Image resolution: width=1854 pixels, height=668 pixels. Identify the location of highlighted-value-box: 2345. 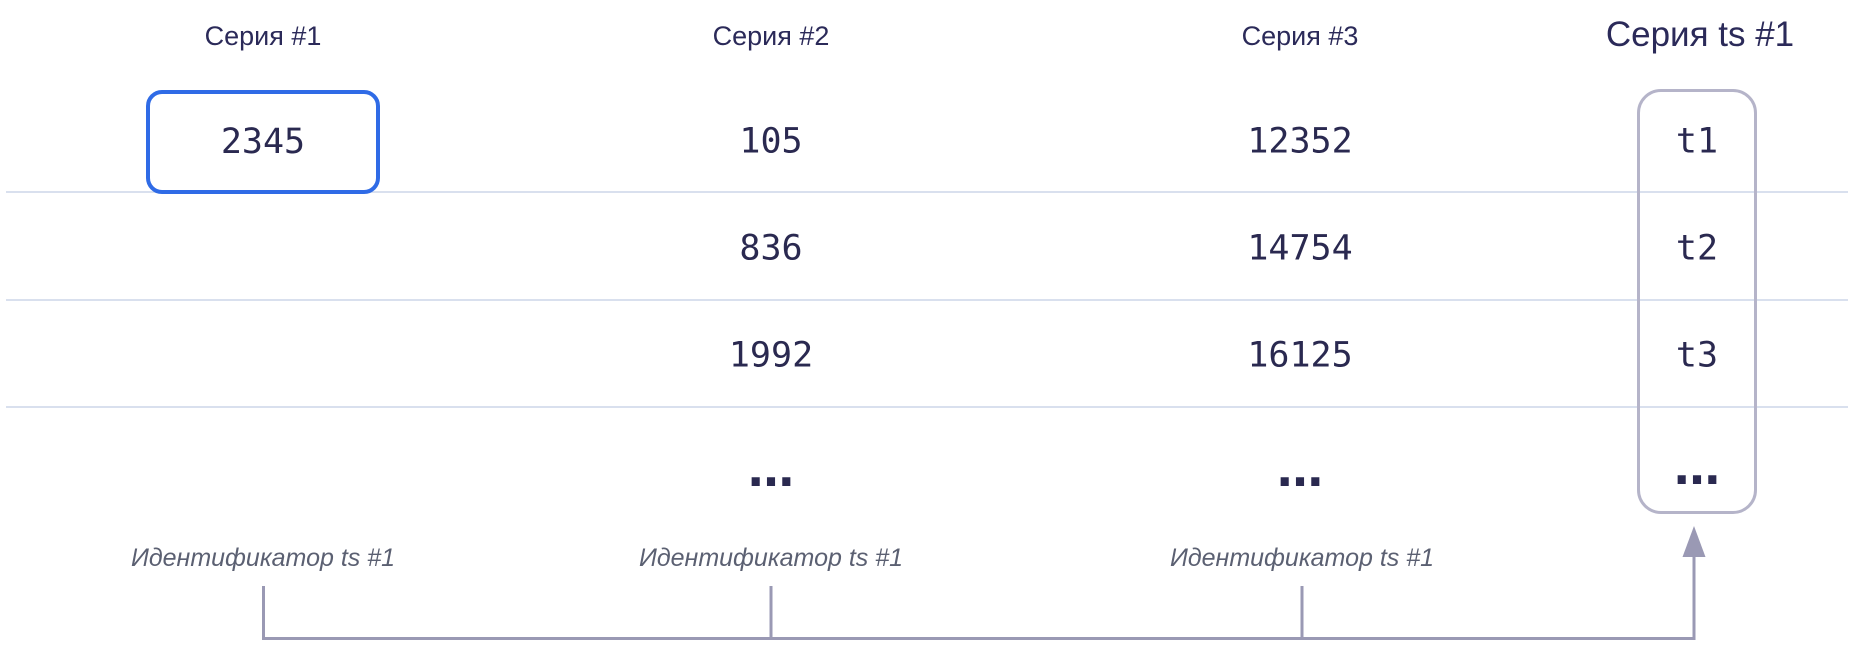
(263, 142).